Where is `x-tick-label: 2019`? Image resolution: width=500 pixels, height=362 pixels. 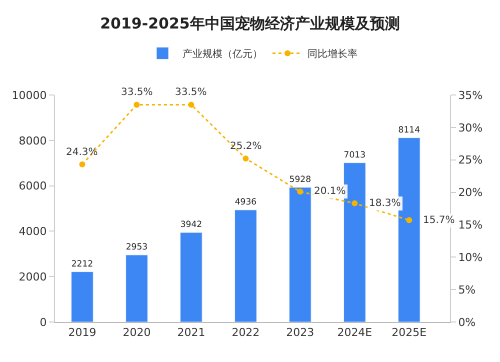
x-tick-label: 2019 is located at coordinates (82, 333).